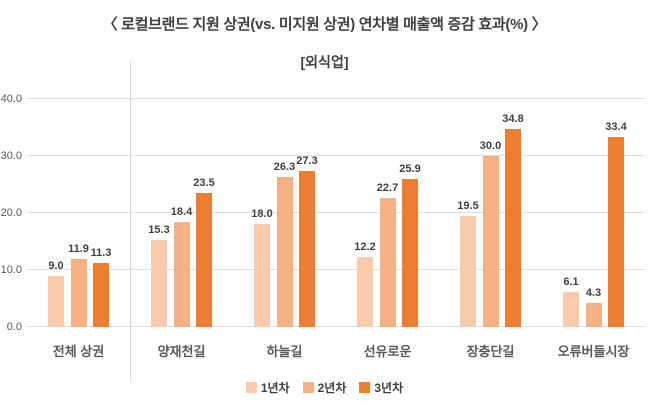 This screenshot has height=412, width=649. I want to click on bar-1년차-전체 상권, so click(56, 301).